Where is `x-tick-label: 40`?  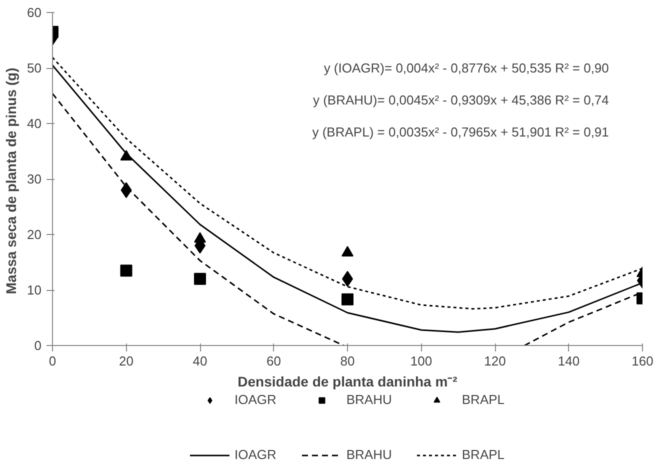
x-tick-label: 40 is located at coordinates (200, 361).